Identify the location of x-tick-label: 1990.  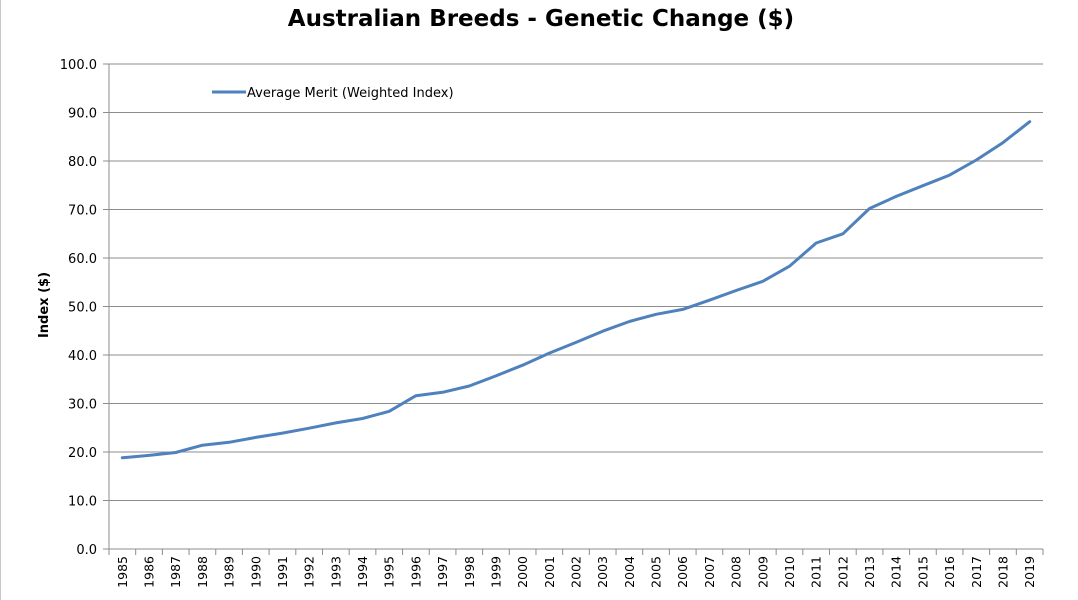
(255, 572).